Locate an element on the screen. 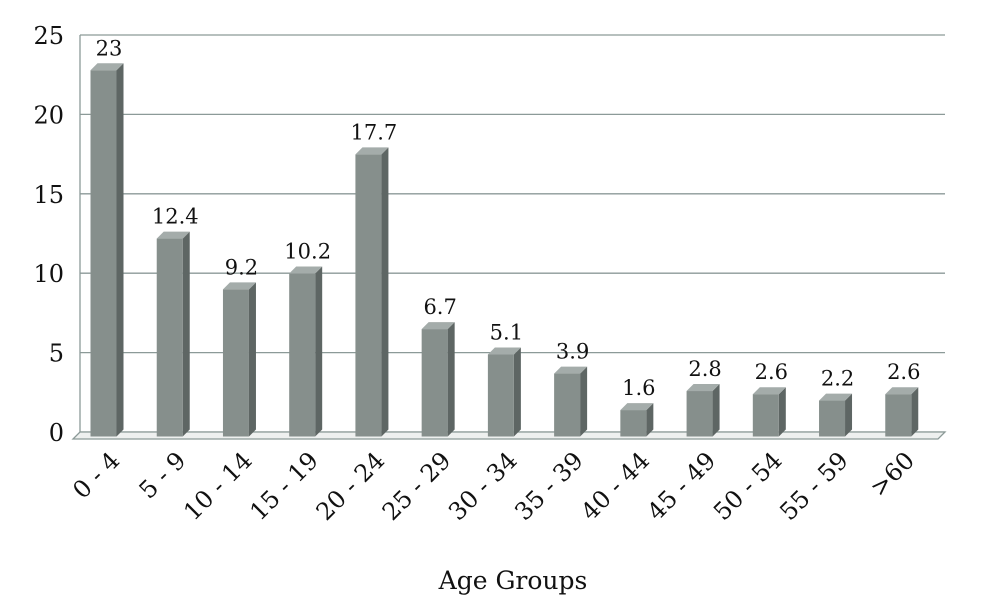 The width and height of the screenshot is (1000, 613). x-tick-label: 30 - 34 is located at coordinates (483, 486).